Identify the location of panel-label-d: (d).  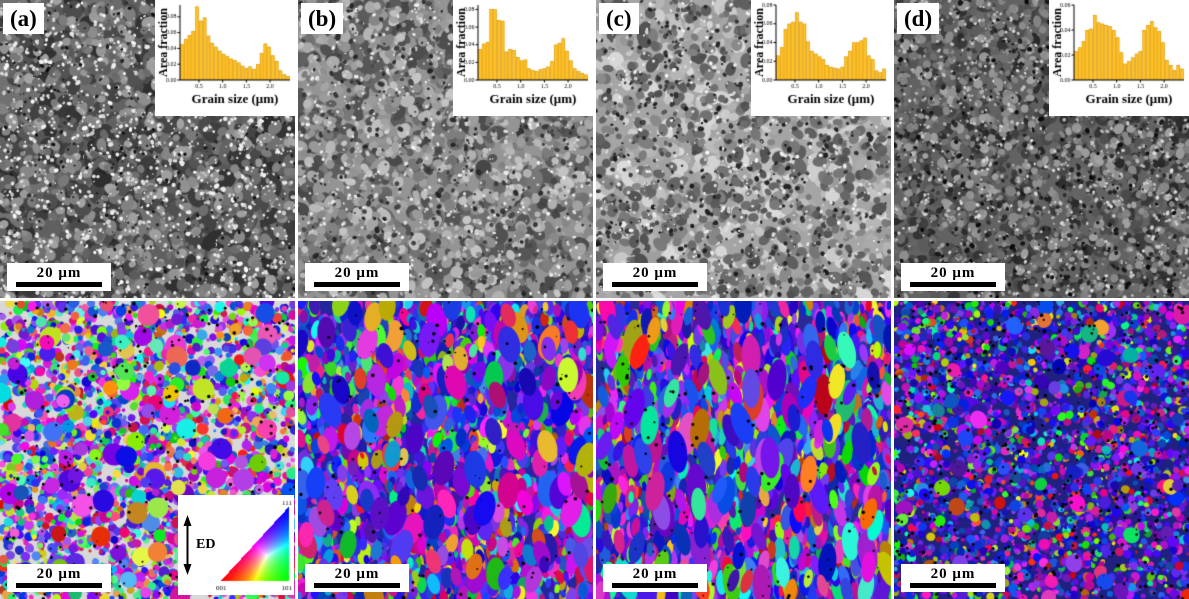
(918, 18).